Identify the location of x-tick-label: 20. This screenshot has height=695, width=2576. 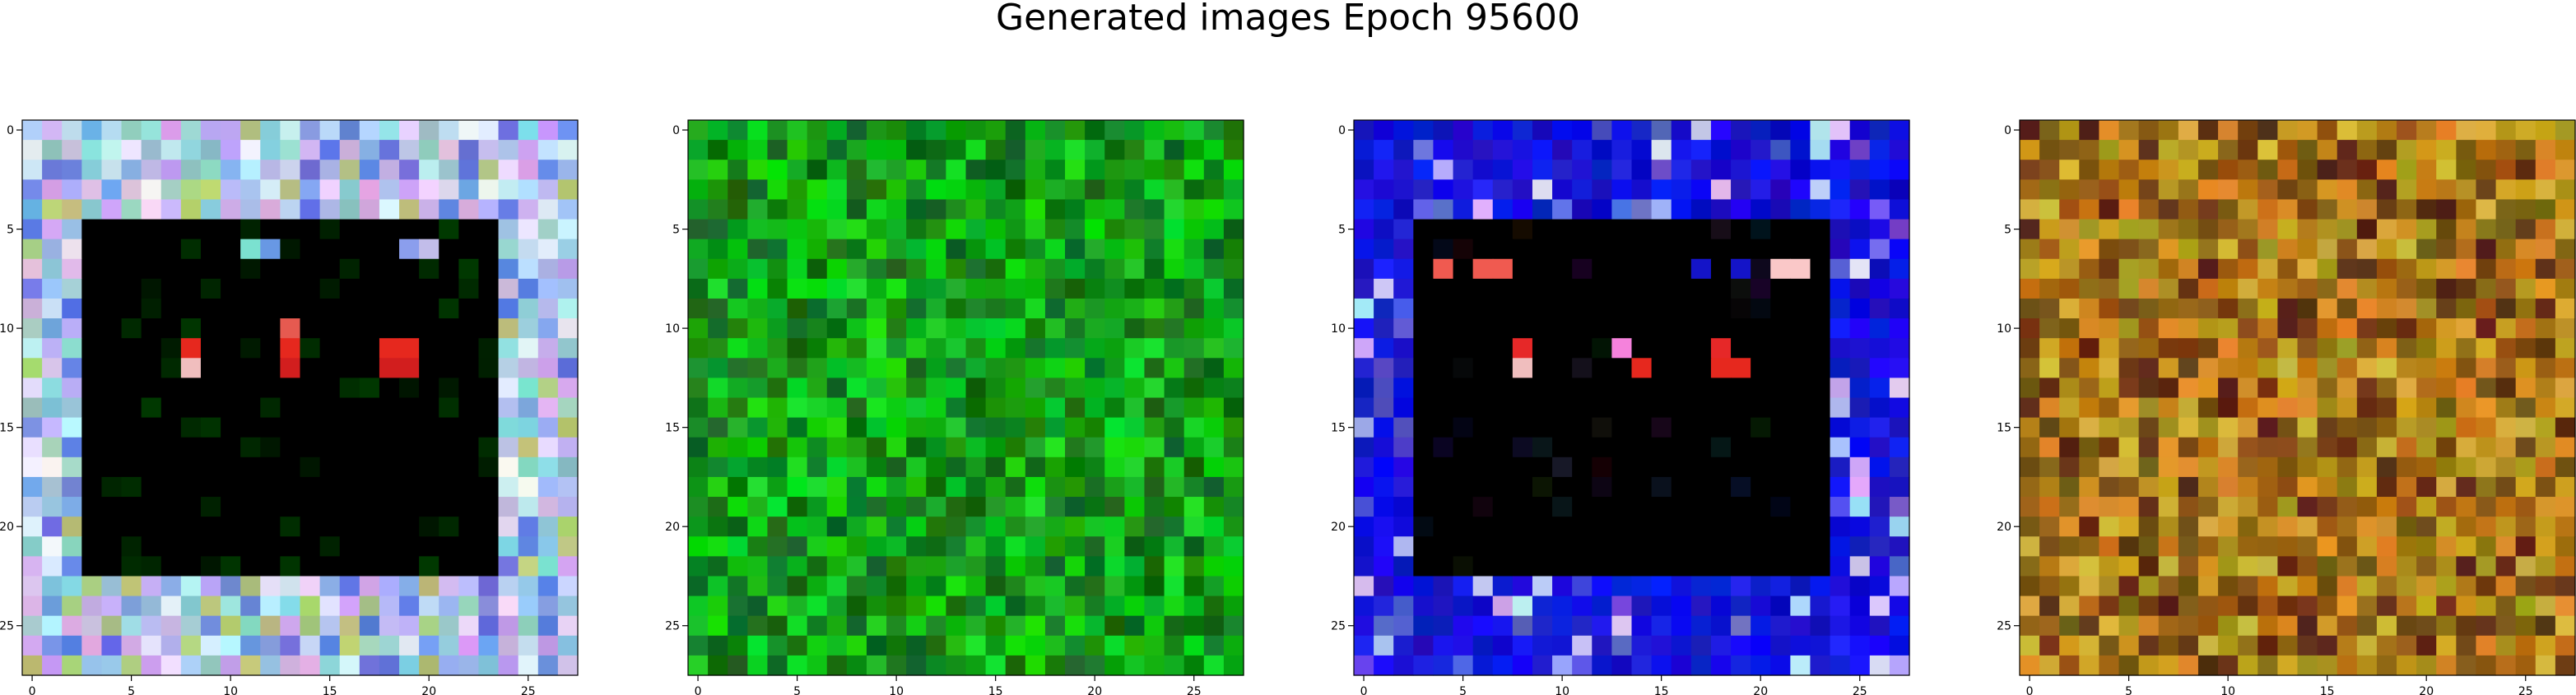
(428, 690).